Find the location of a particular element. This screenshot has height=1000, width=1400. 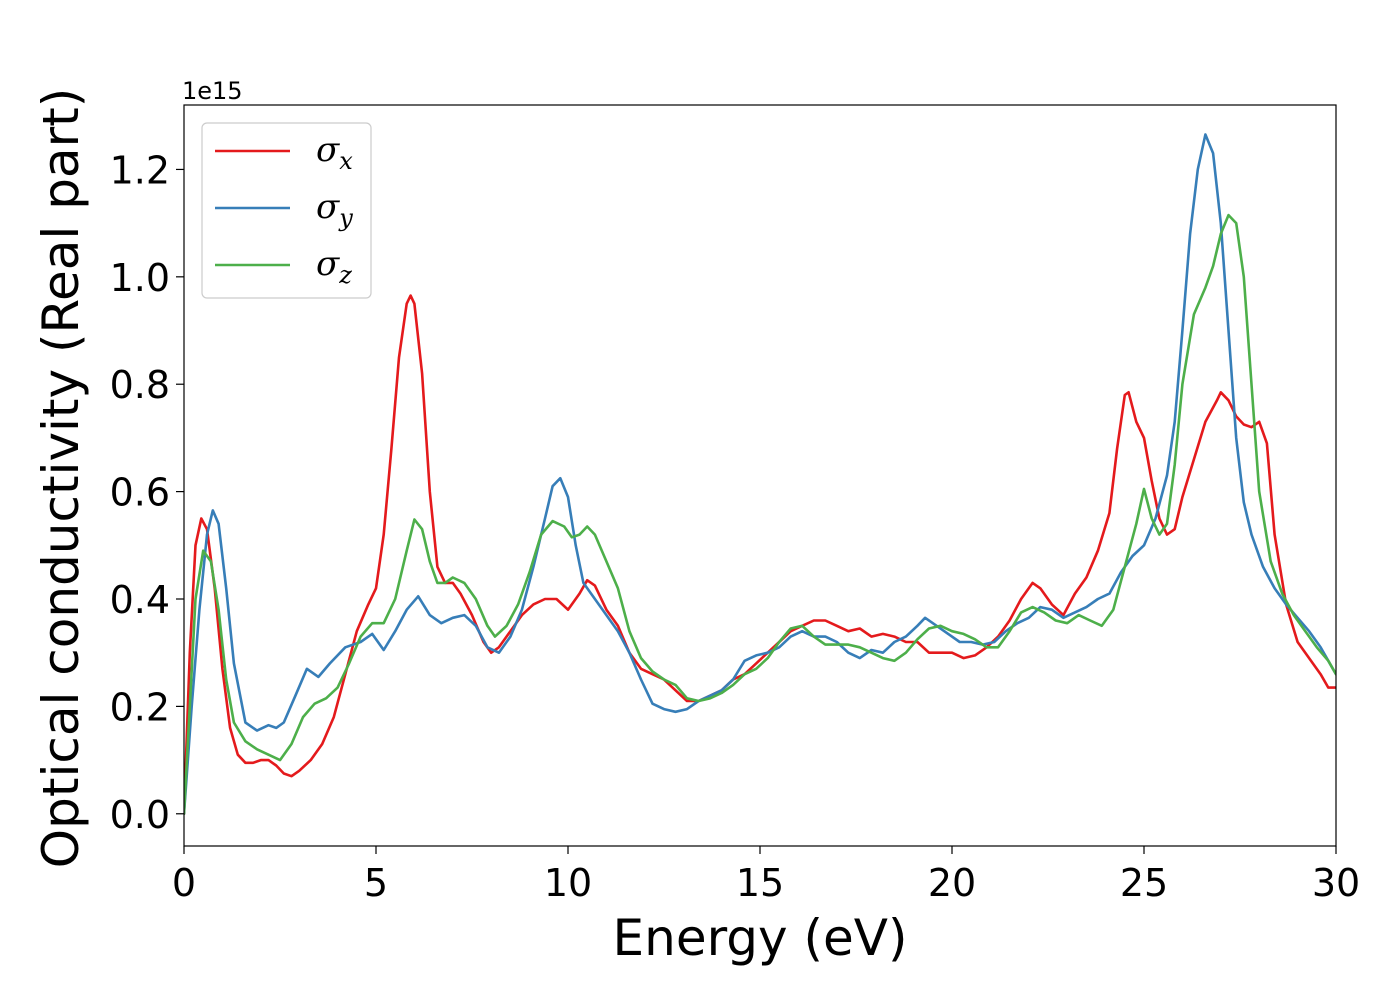

x-tick-label: 15 is located at coordinates (760, 883).